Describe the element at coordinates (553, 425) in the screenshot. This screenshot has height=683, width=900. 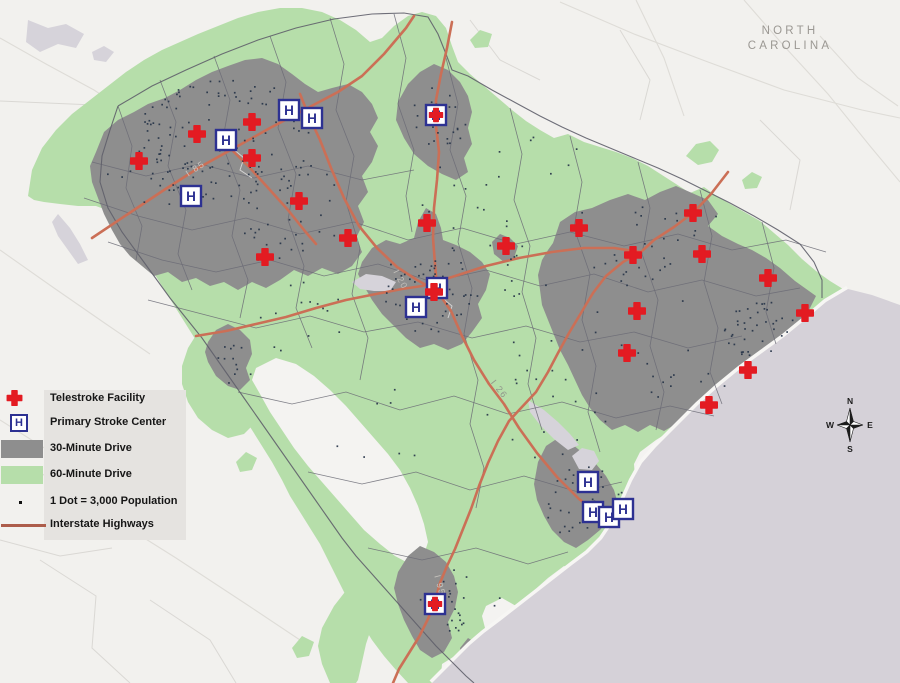
I see `lake-marion` at that location.